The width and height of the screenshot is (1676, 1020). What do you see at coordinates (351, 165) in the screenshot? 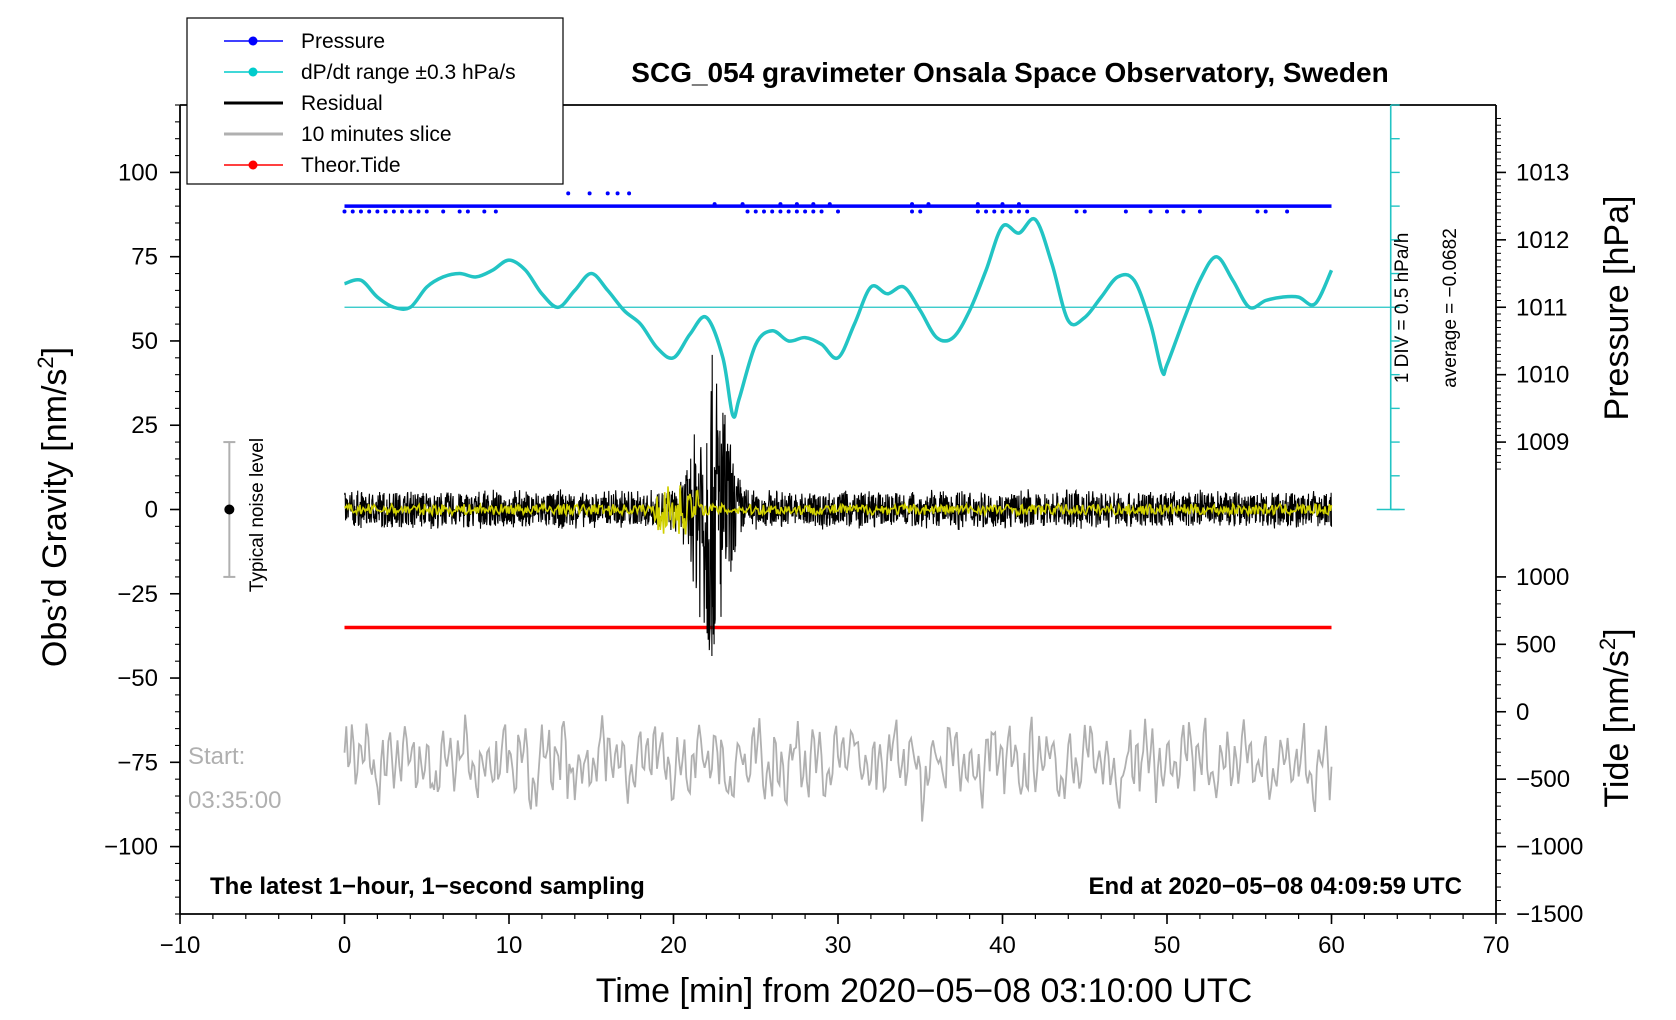
I see `legend-label: Theor.Tide` at bounding box center [351, 165].